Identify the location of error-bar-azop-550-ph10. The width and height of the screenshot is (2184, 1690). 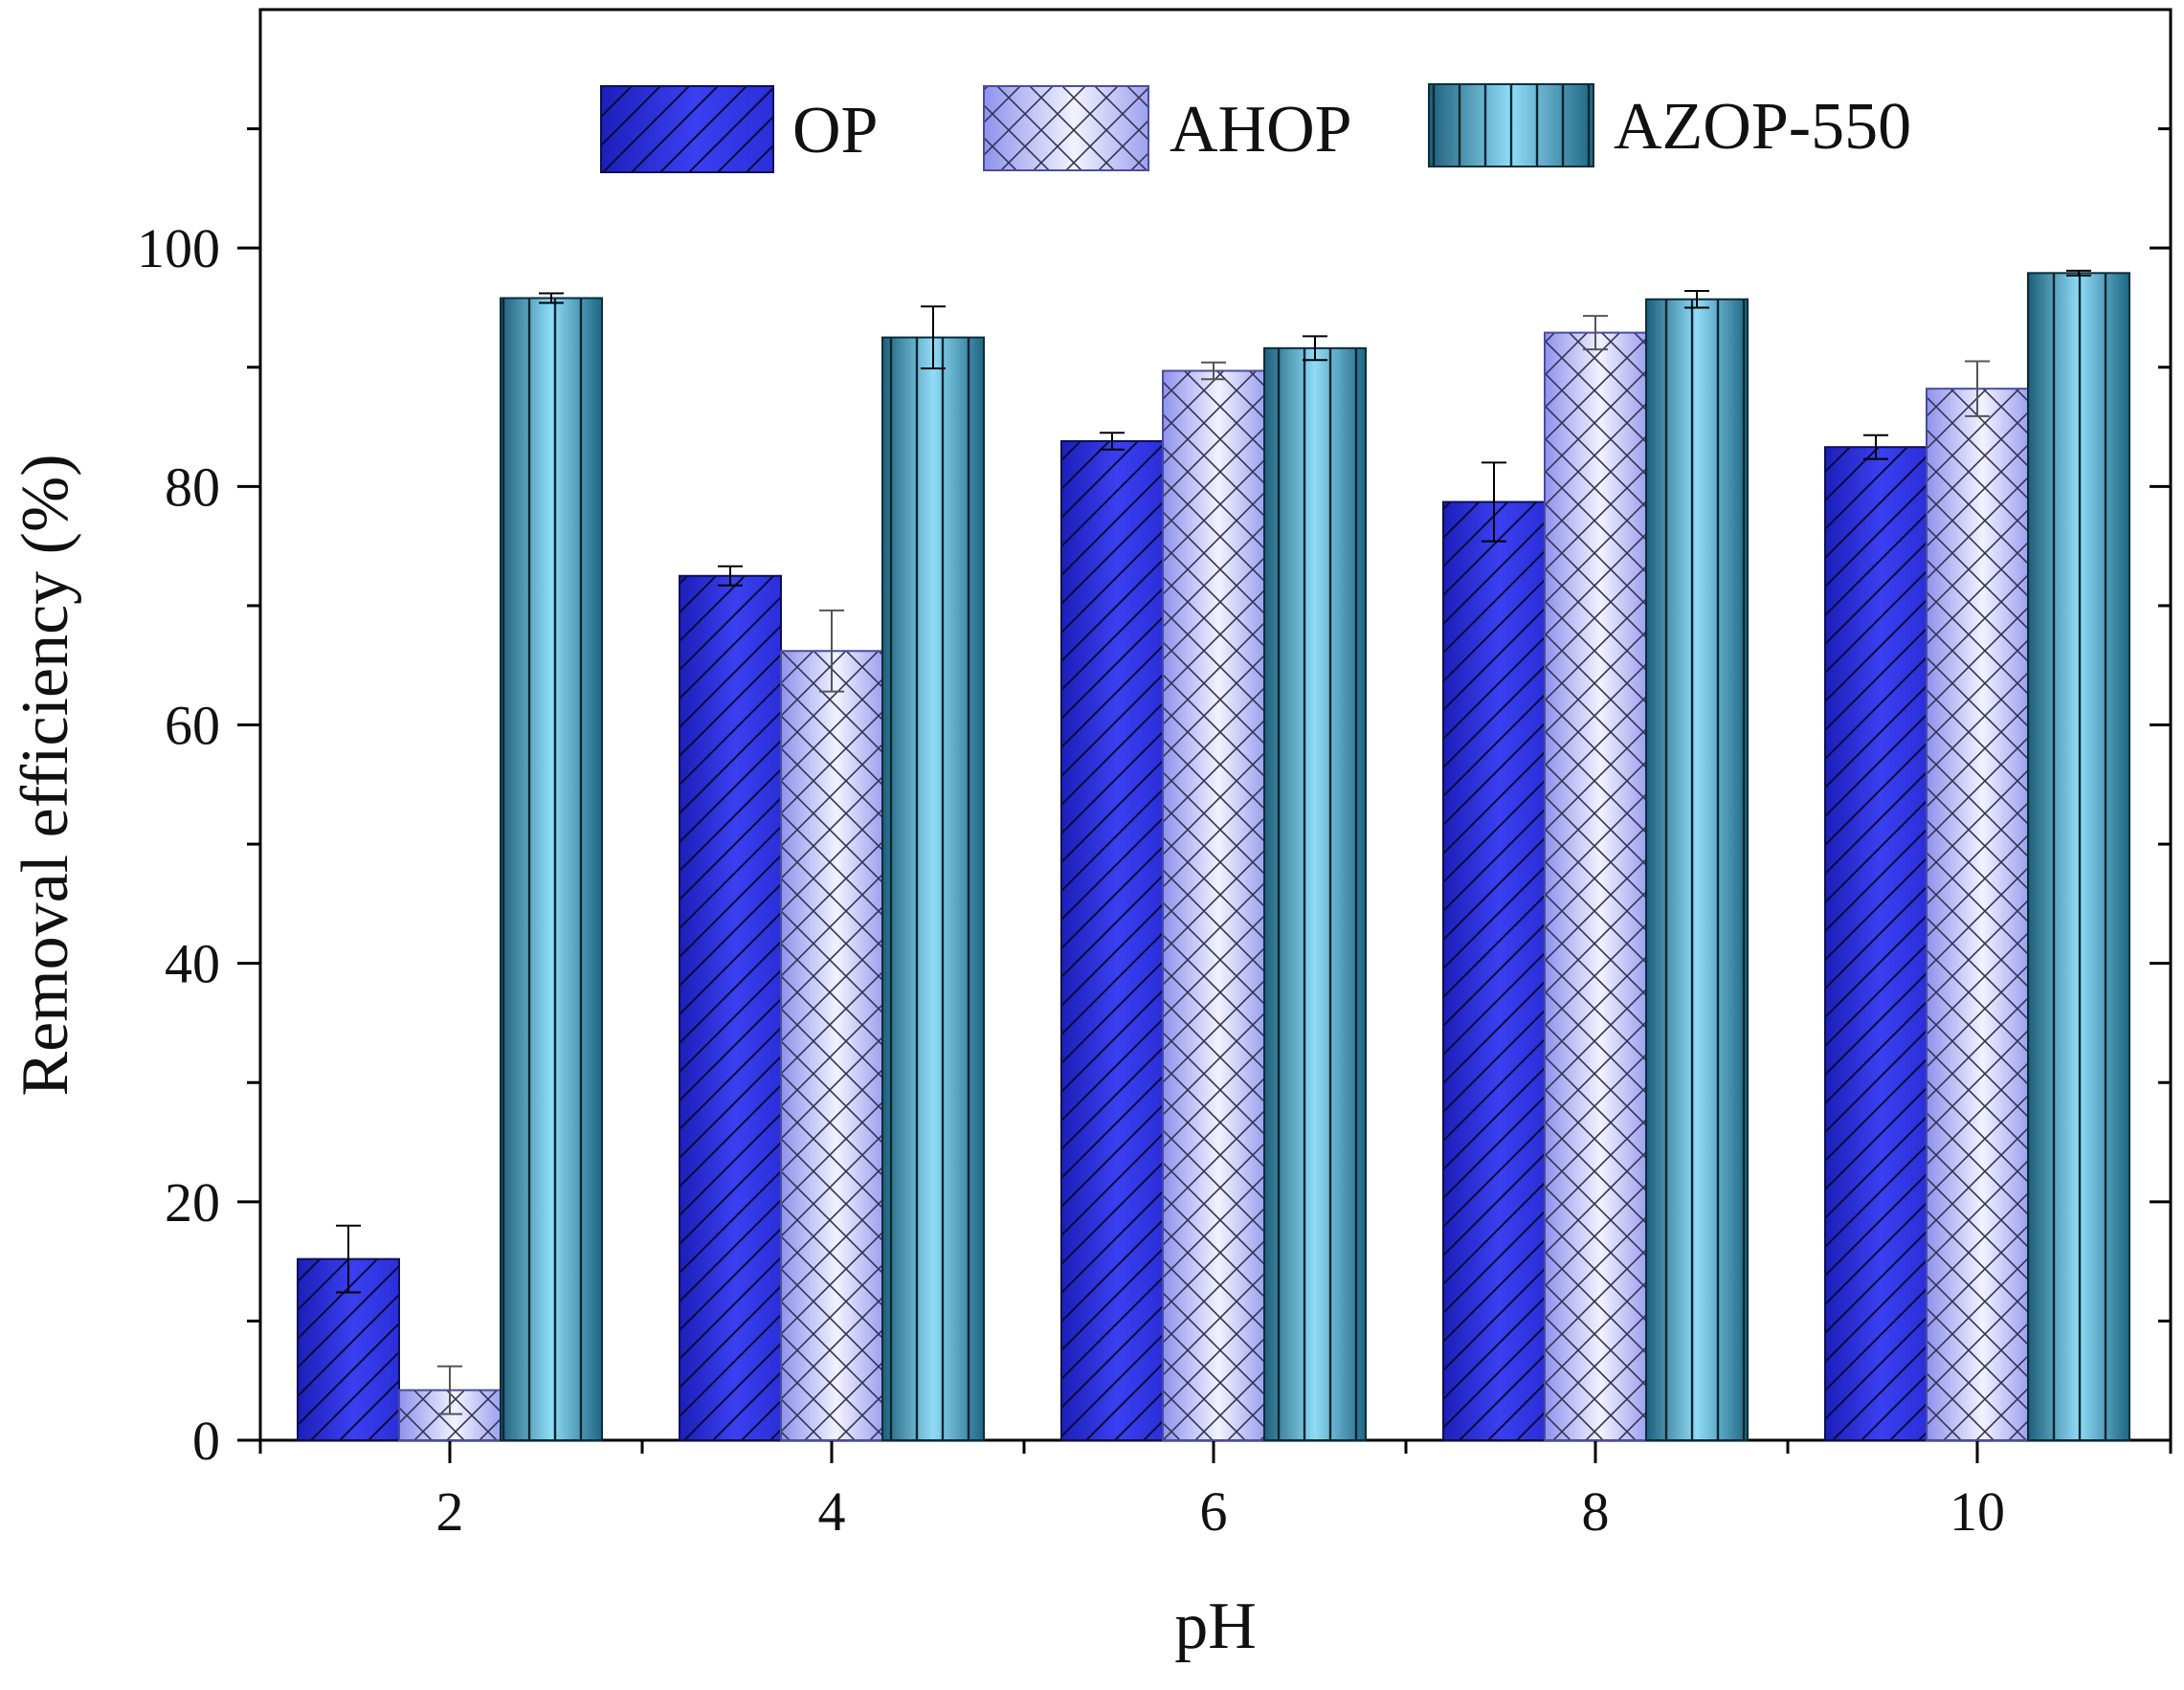
(2079, 273).